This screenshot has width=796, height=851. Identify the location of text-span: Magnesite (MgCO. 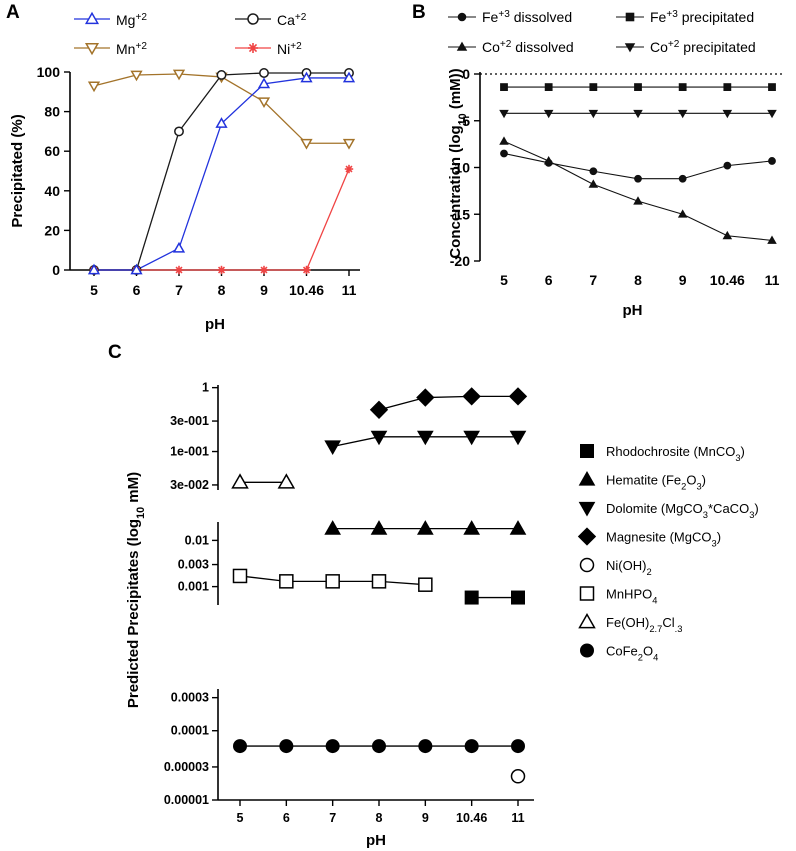
(658, 537).